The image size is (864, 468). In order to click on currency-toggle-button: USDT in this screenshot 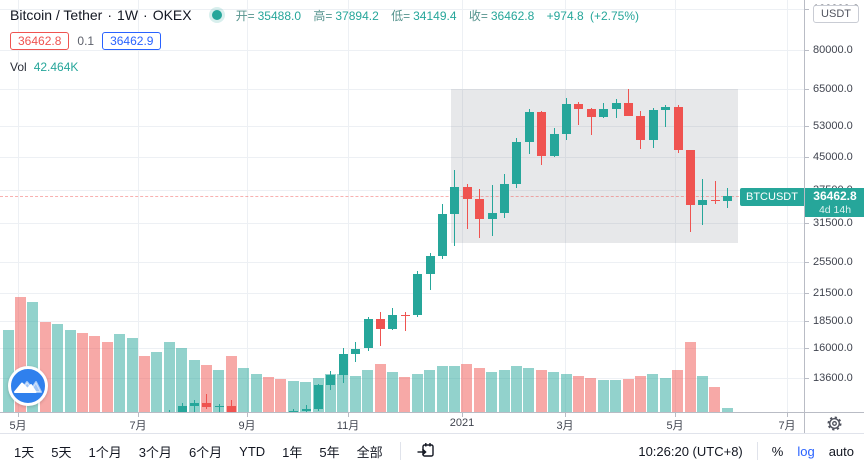, I will do `click(836, 14)`.